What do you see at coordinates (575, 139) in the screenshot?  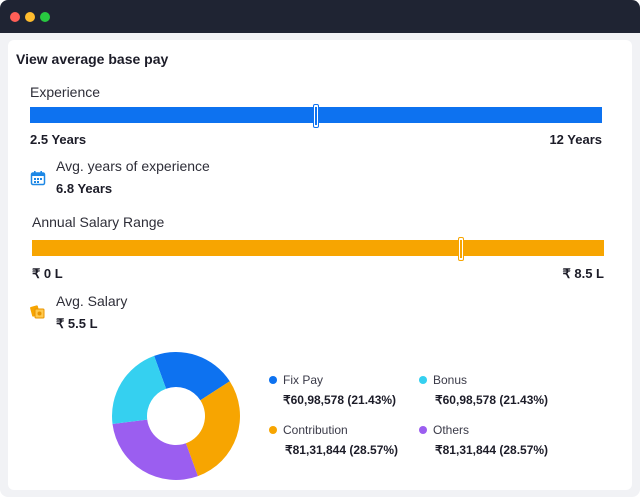 I see `experience-max-label: 12 Years` at bounding box center [575, 139].